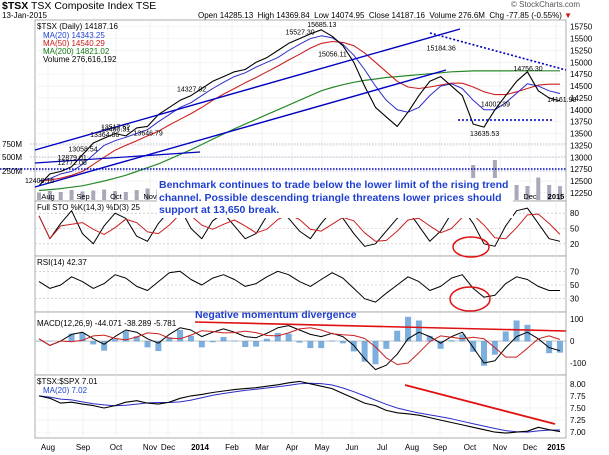 The image size is (609, 455). What do you see at coordinates (299, 227) in the screenshot?
I see `sto-k-line` at bounding box center [299, 227].